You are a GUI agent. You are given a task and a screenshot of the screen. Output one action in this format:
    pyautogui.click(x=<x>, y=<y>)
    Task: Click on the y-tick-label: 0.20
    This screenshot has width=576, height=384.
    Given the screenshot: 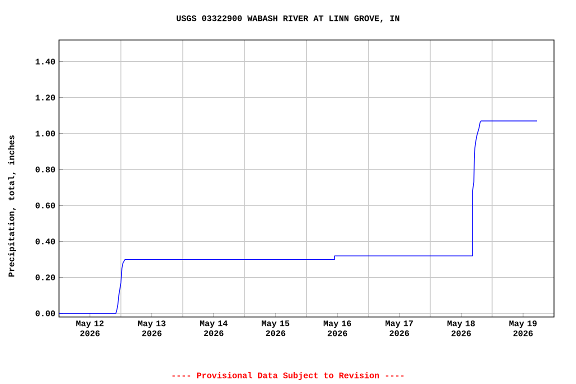 What is the action you would take?
    pyautogui.click(x=45, y=277)
    